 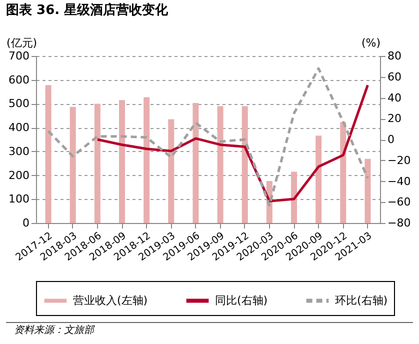 What do you see at coordinates (395, 119) in the screenshot?
I see `y2-tick-label: 20` at bounding box center [395, 119].